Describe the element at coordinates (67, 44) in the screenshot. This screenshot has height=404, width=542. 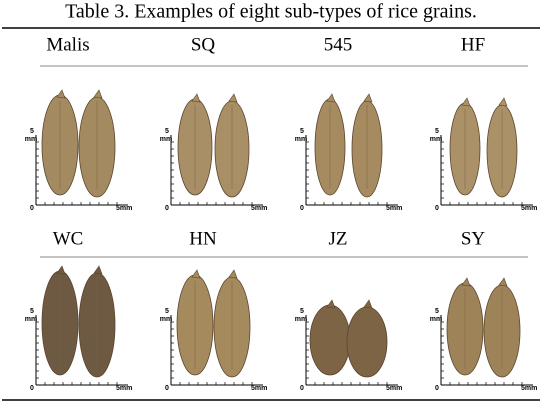
I see `column-label: Malis` at that location.